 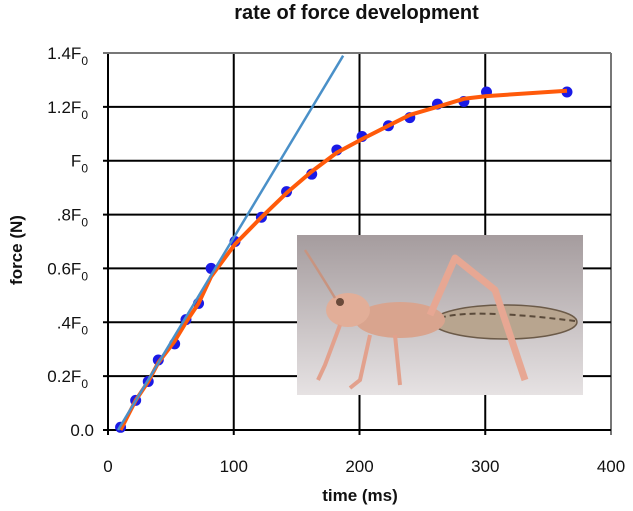 I want to click on y-tick-label: F0, so click(x=79, y=164).